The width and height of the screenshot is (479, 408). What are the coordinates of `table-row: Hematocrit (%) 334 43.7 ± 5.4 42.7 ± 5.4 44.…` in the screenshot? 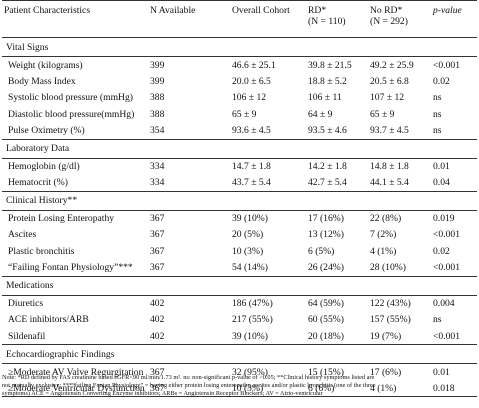 It's located at (239, 183).